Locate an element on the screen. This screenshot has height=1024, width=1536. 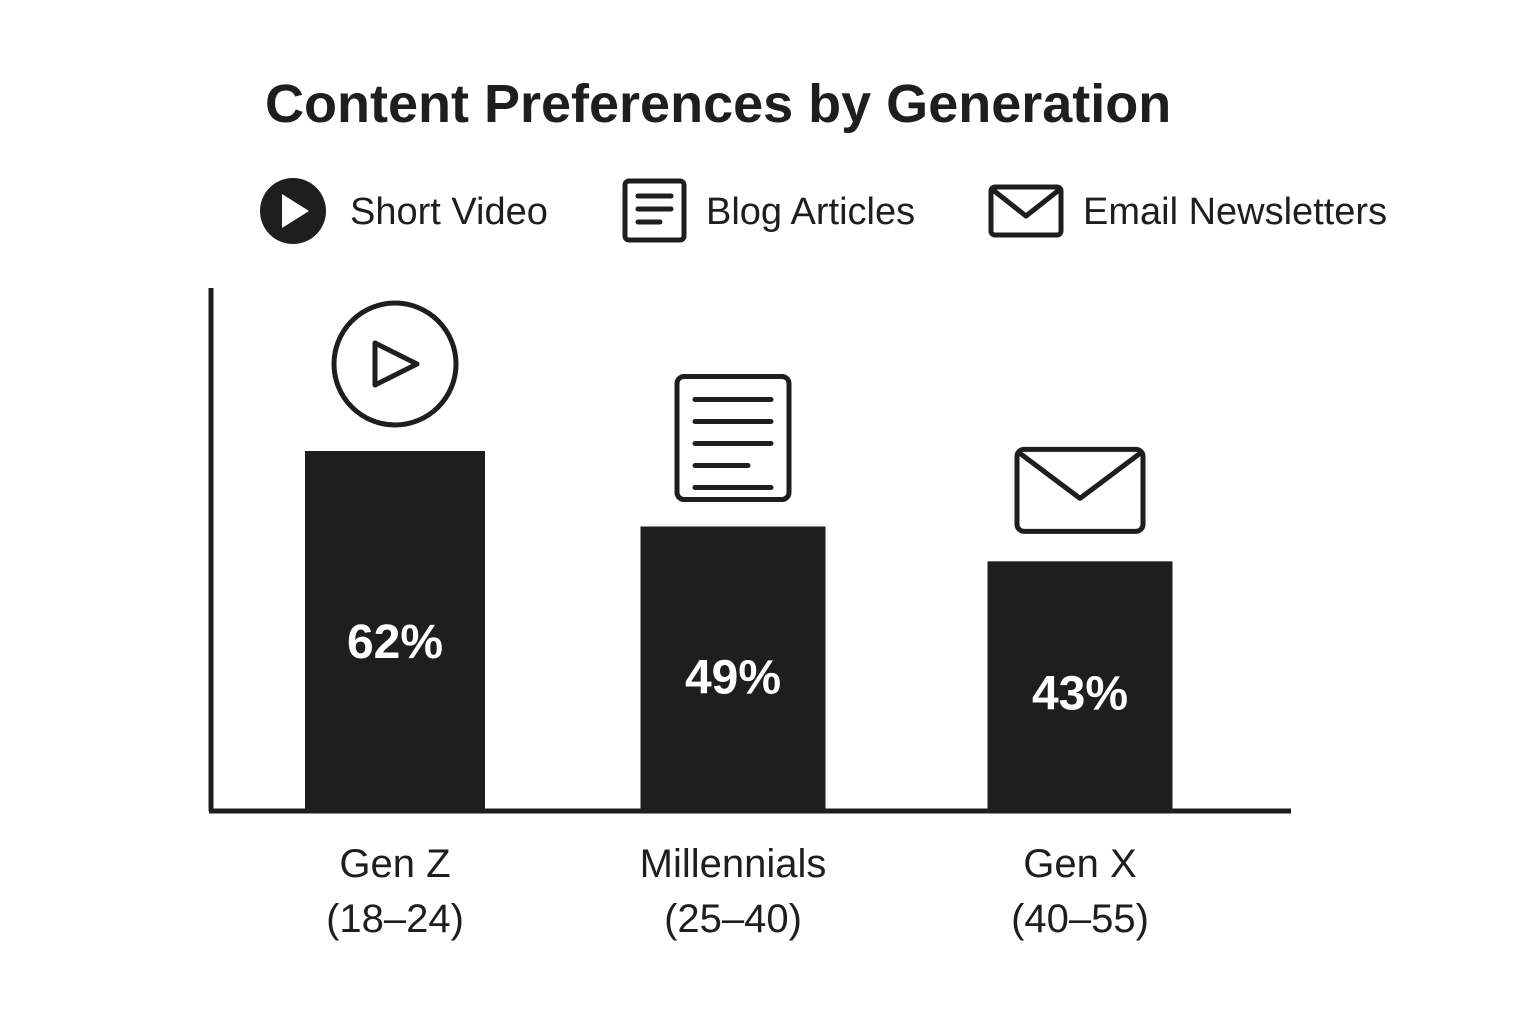
legend-item-email-newsletters: Email Newsletters is located at coordinates (1187, 211).